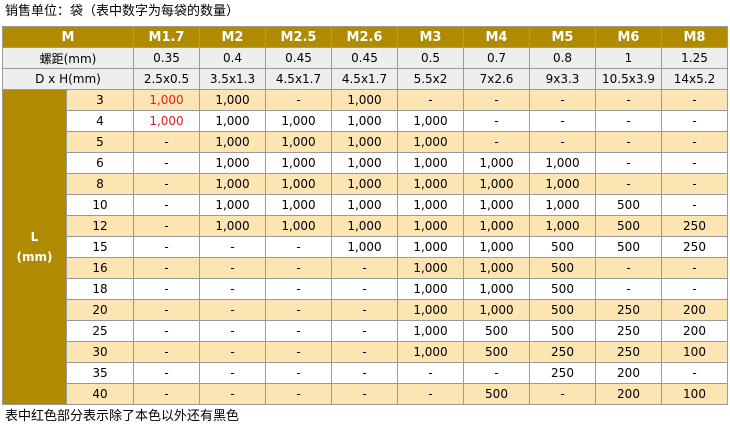 The image size is (730, 430). What do you see at coordinates (694, 79) in the screenshot?
I see `dh-cell: 14x5.2` at bounding box center [694, 79].